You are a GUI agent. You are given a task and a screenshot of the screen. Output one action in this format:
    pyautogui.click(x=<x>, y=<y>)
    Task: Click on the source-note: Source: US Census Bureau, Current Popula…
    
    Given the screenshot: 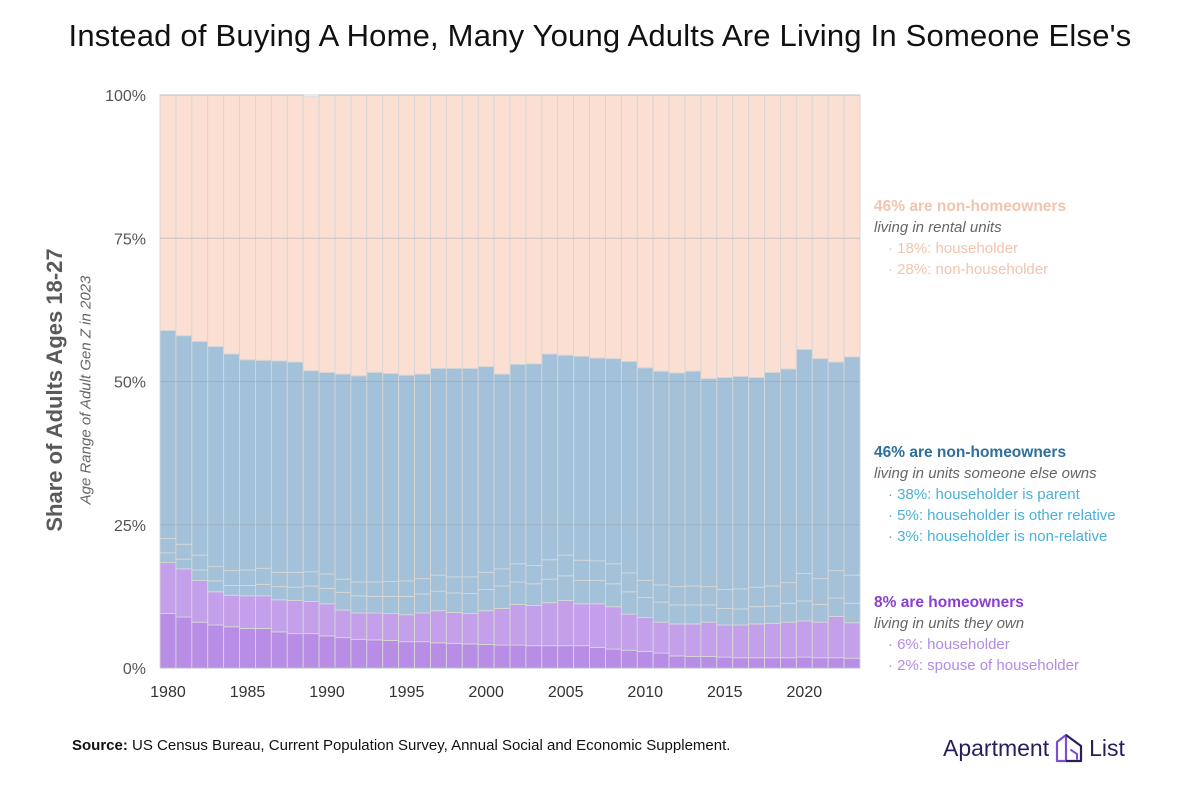 What is the action you would take?
    pyautogui.click(x=401, y=745)
    